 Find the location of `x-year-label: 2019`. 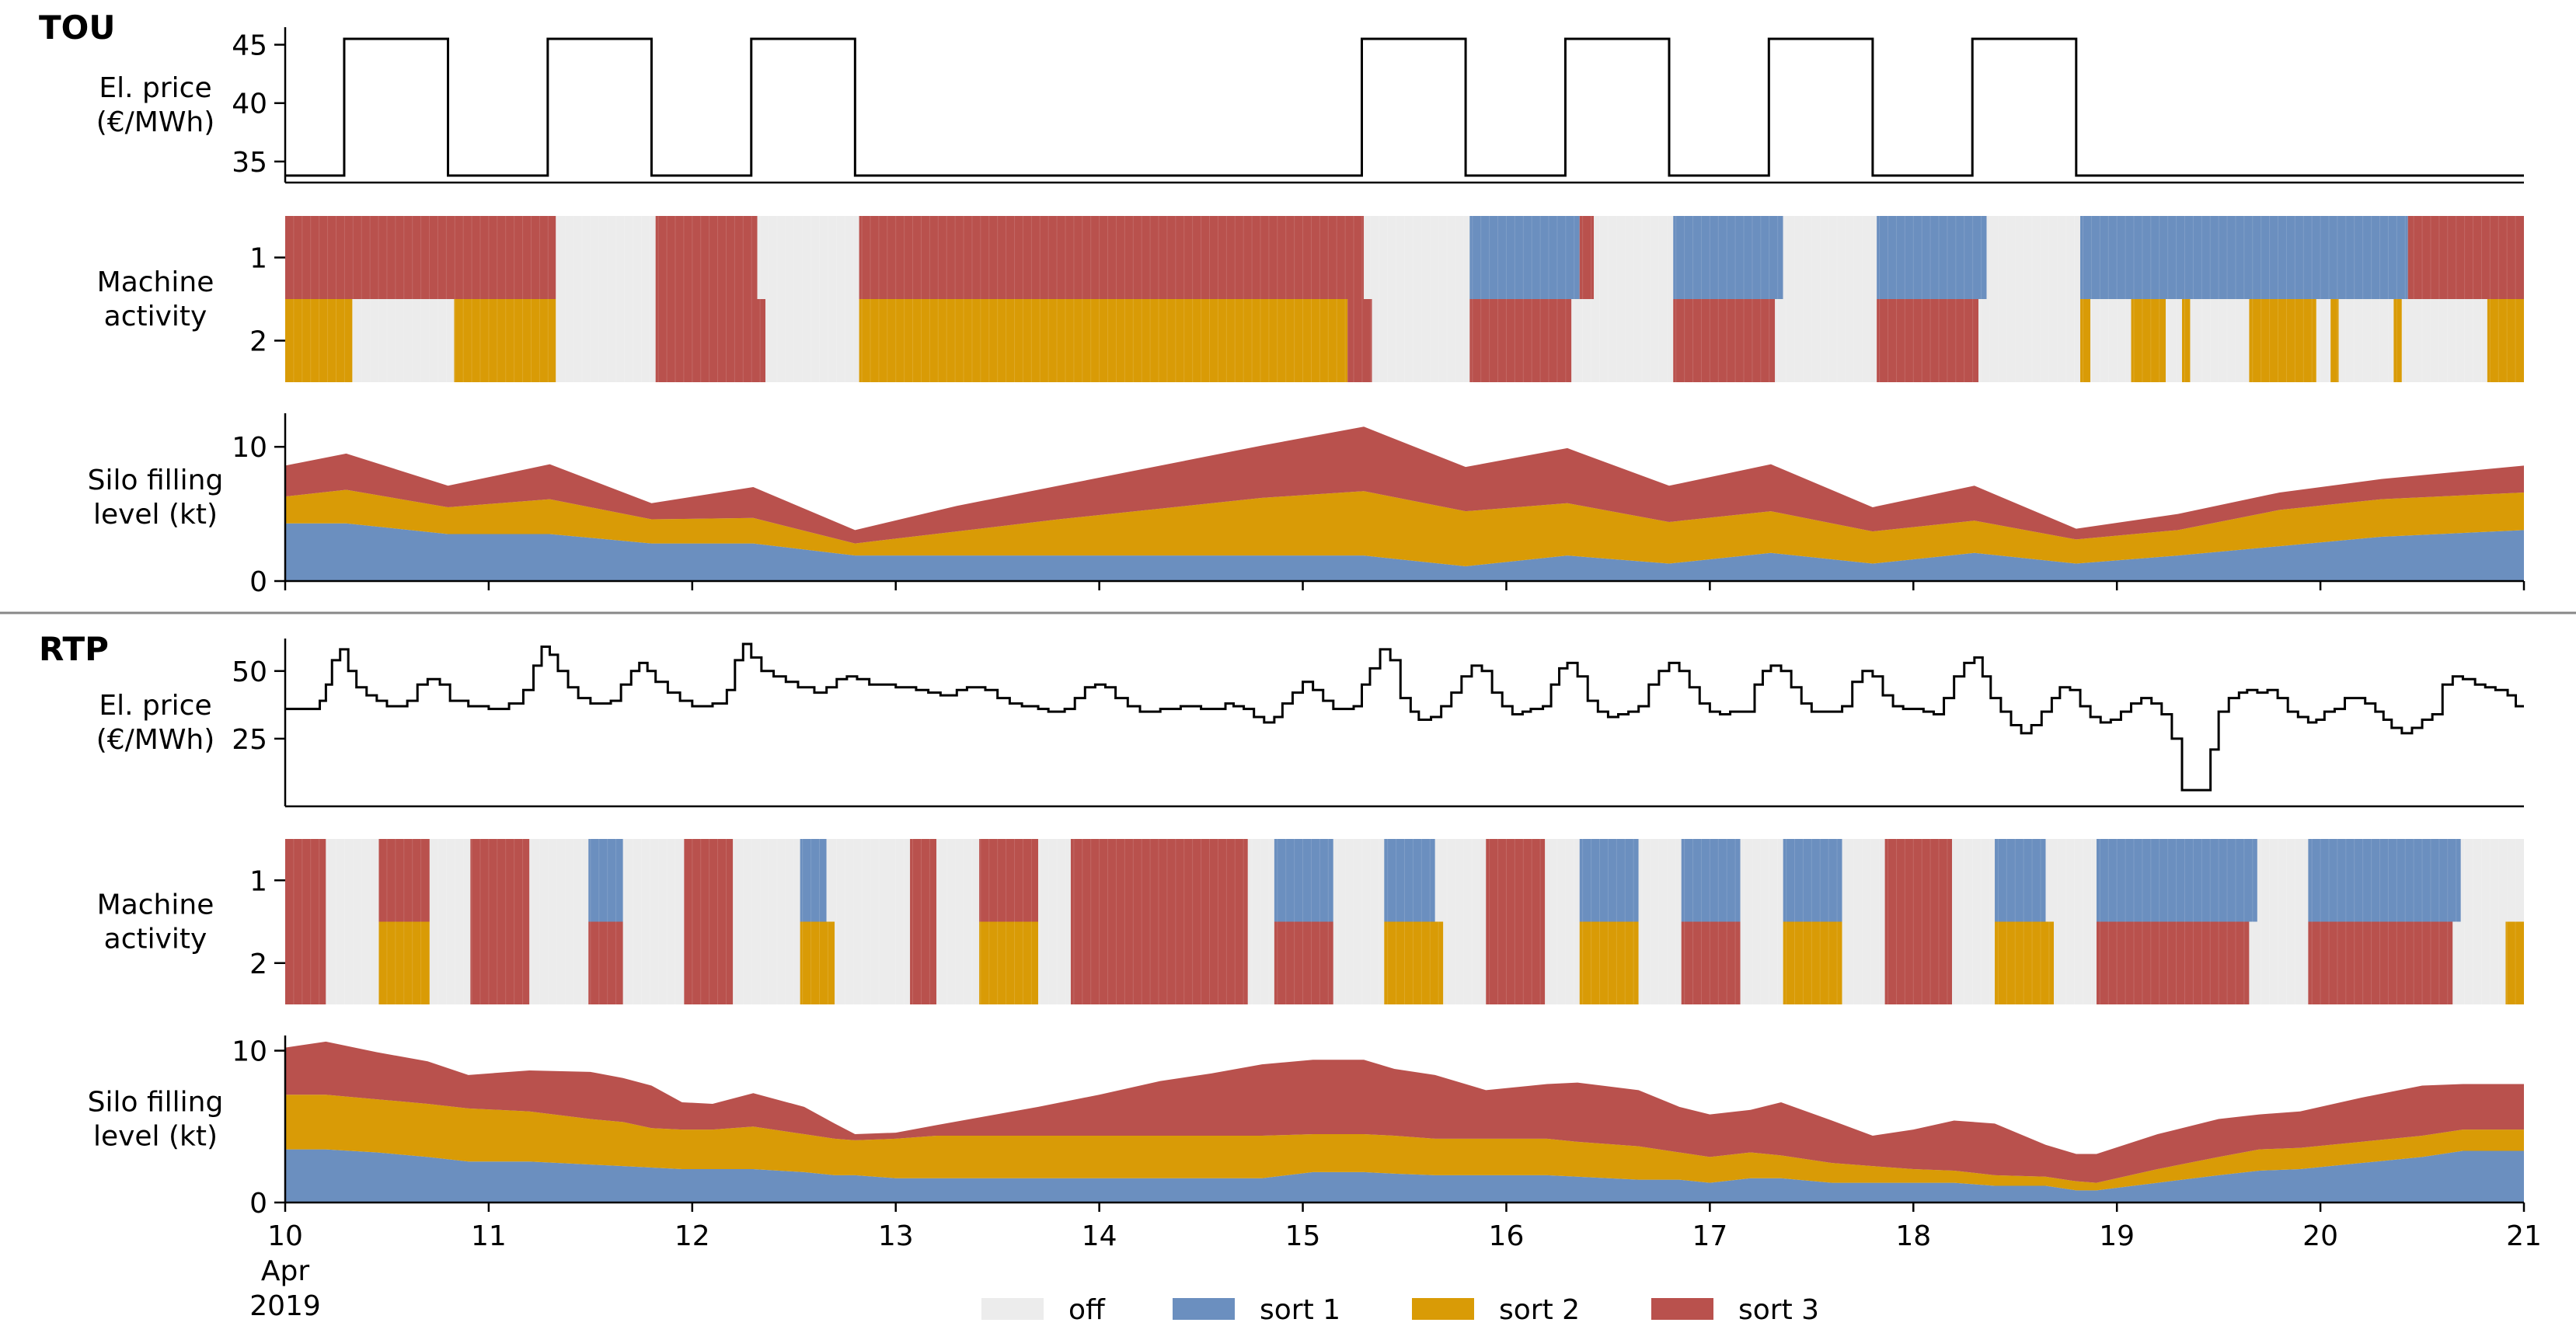

x-year-label: 2019 is located at coordinates (285, 1306).